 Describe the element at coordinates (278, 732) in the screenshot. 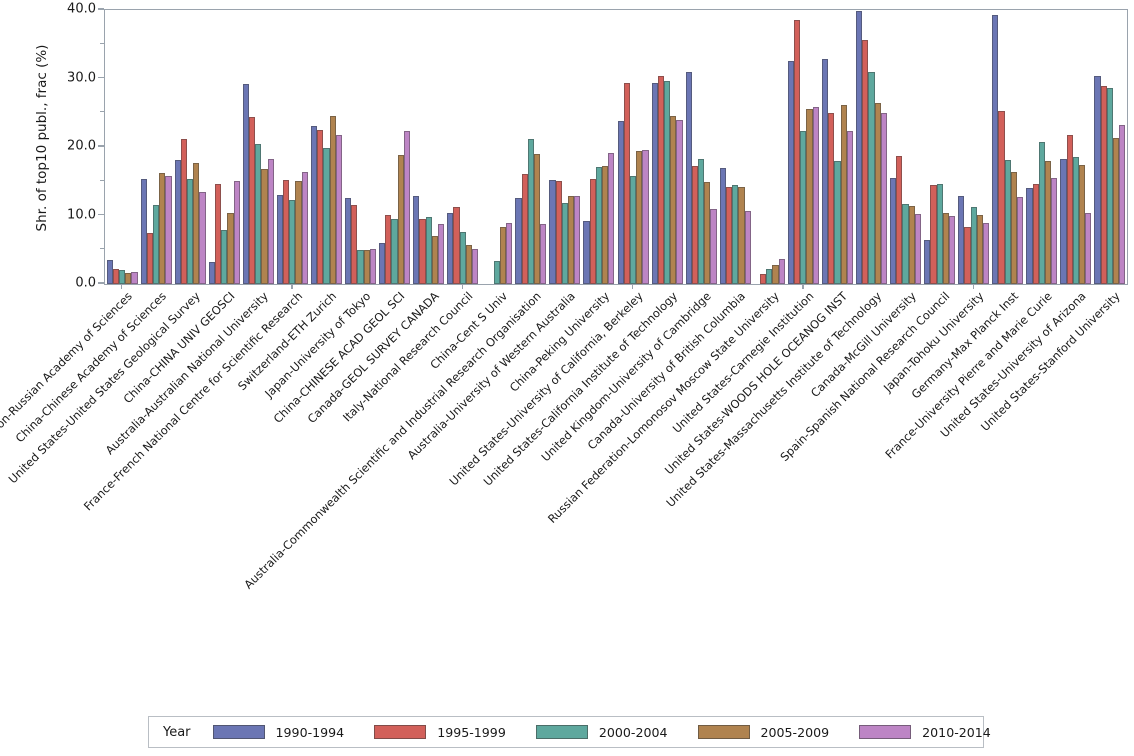

I see `legend-item: 1990-1994` at that location.